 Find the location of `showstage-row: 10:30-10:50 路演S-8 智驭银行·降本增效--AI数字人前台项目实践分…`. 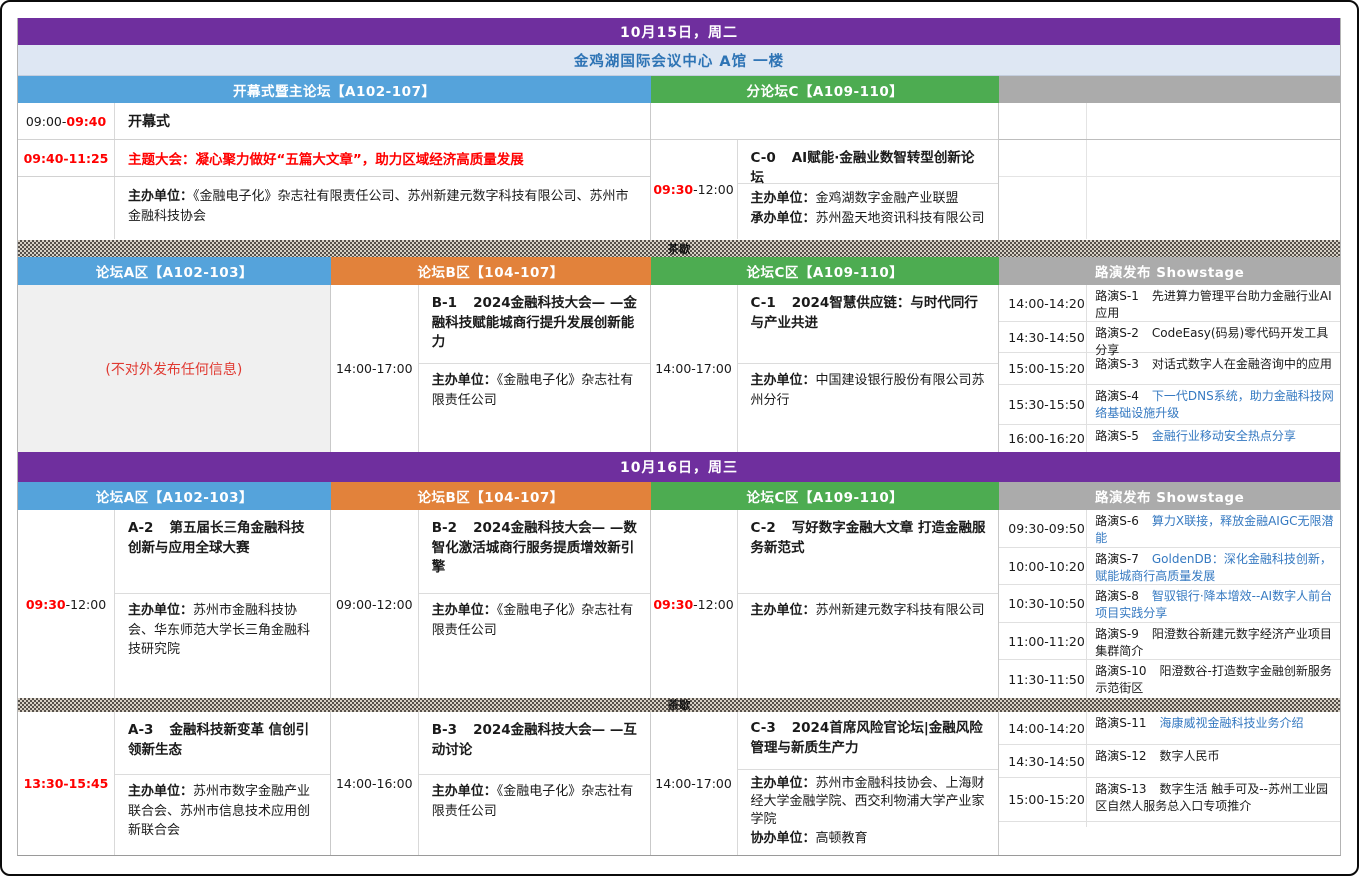

showstage-row: 10:30-10:50 路演S-8 智驭银行·降本增效--AI数字人前台项目实践分… is located at coordinates (1169, 604).